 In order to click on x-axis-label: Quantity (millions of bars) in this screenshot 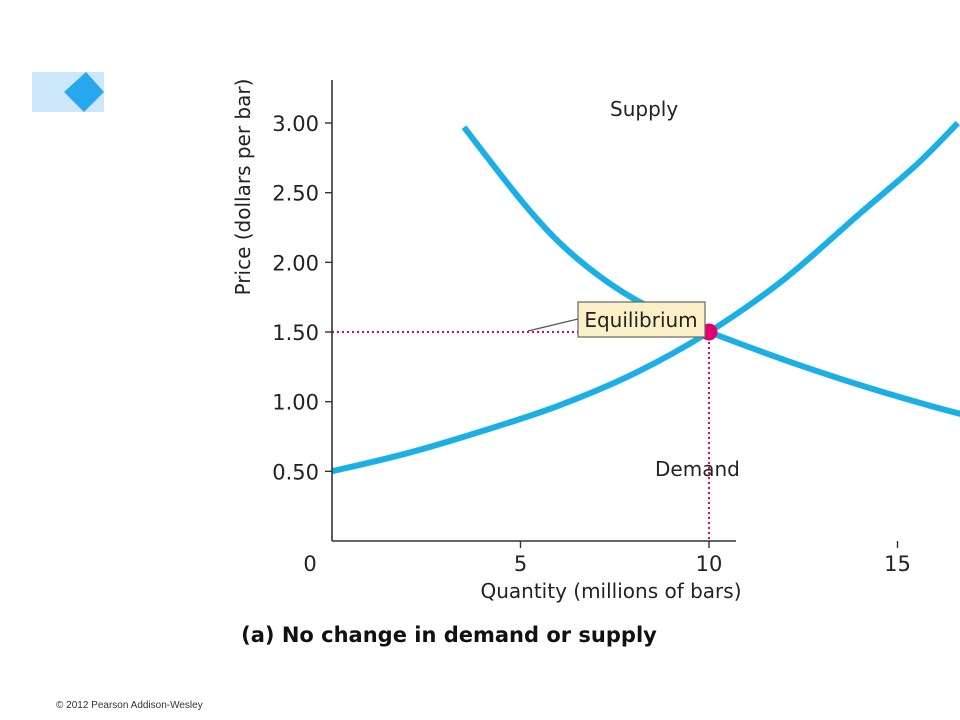, I will do `click(610, 591)`.